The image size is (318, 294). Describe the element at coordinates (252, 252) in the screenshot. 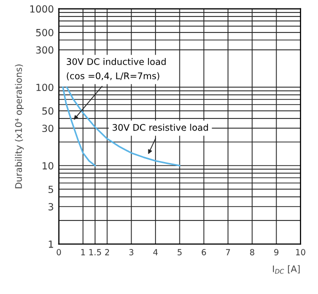

I see `x-tick-label: 8` at that location.